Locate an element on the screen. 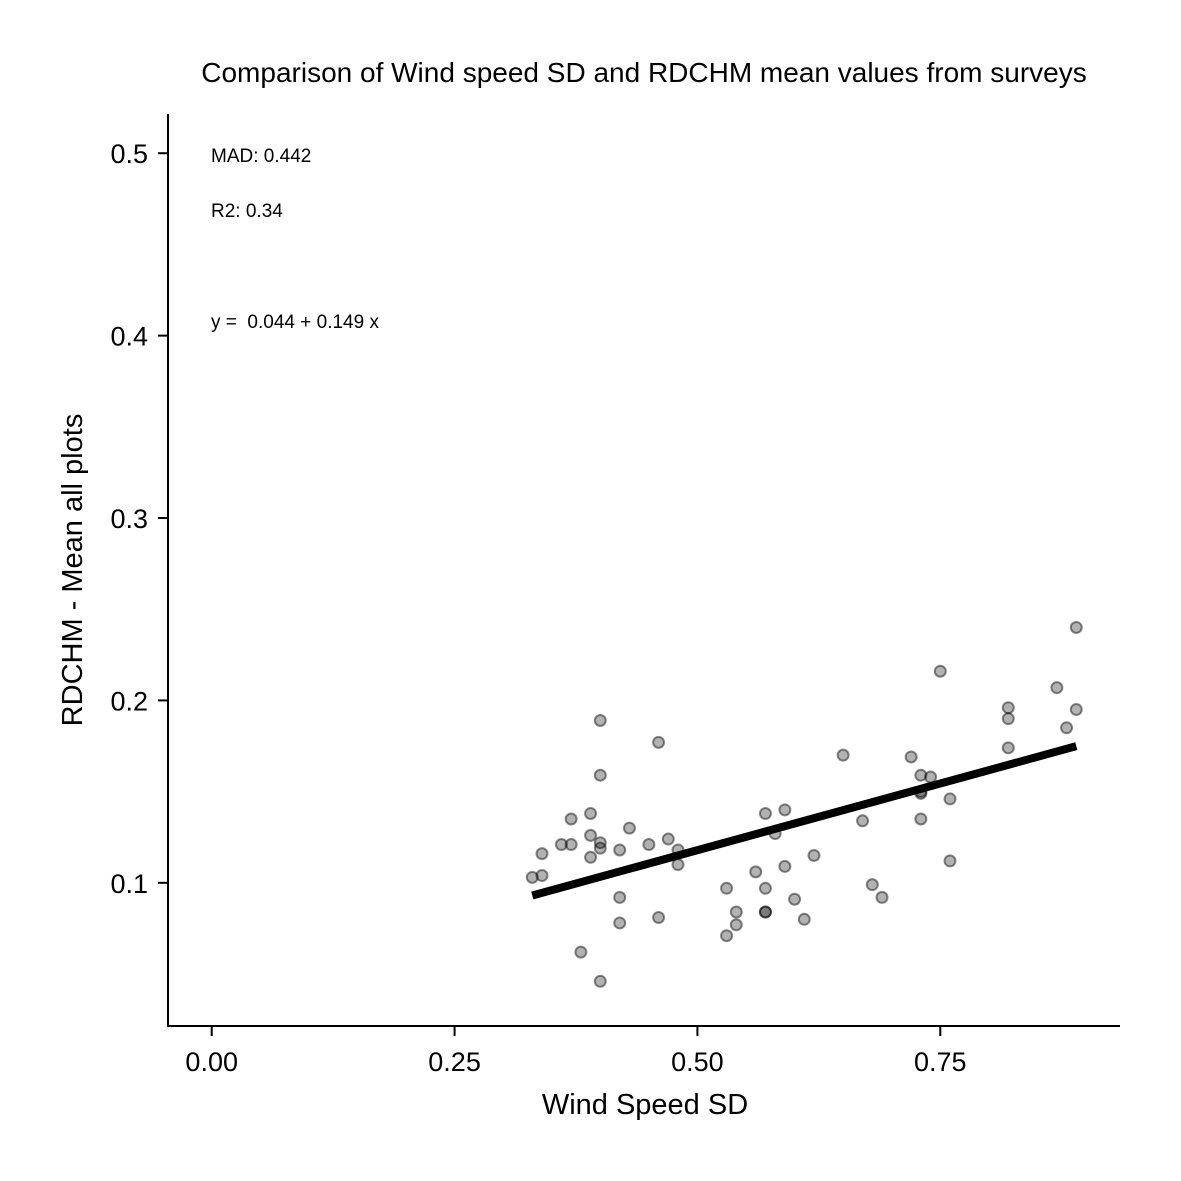  plot-area is located at coordinates (804, 804).